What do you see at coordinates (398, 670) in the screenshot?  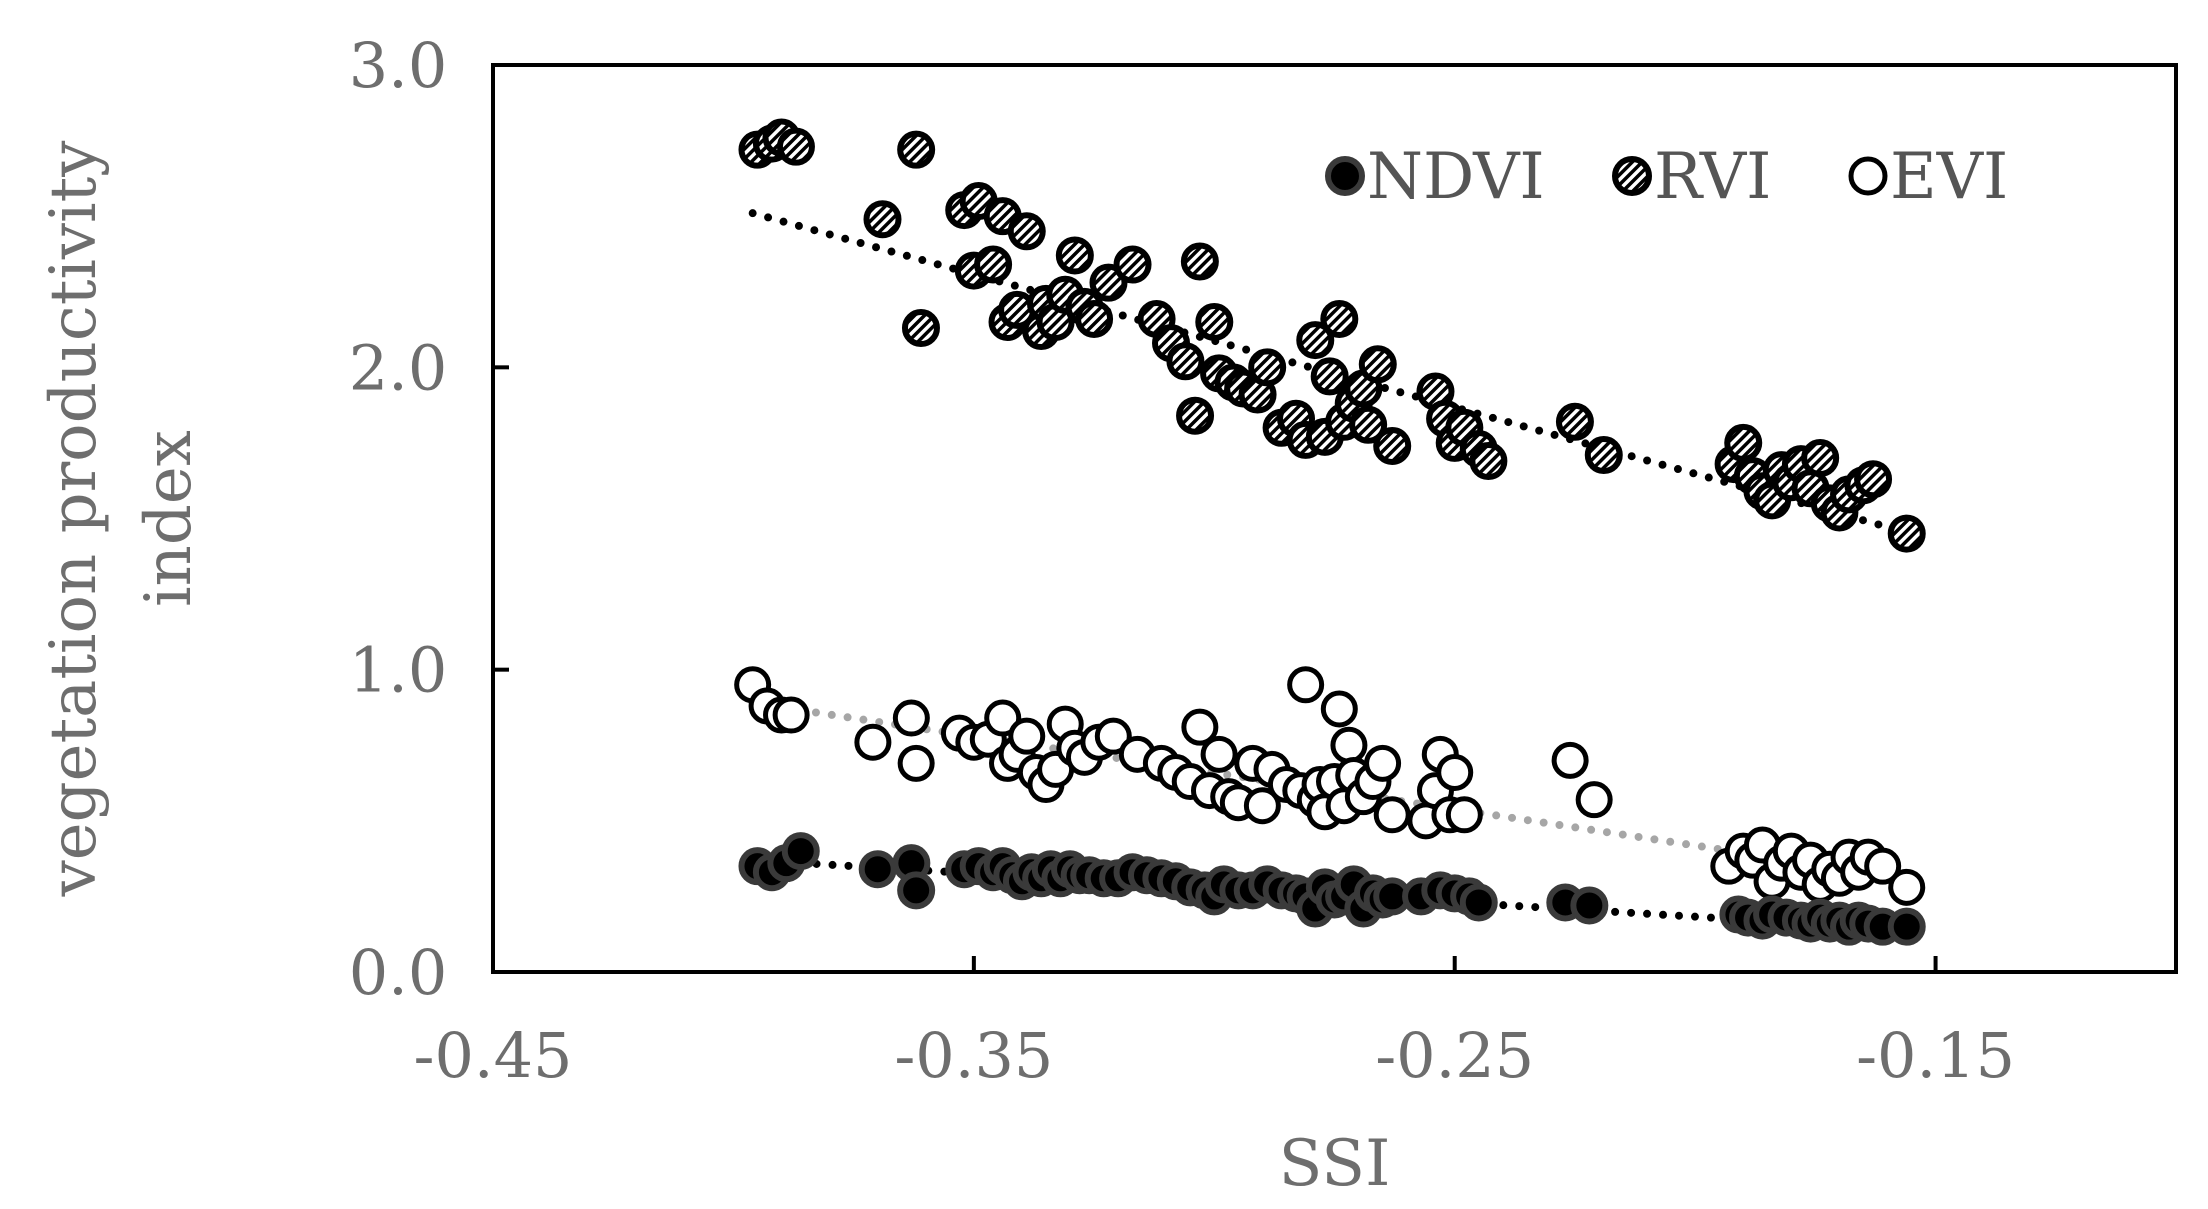 I see `y-tick-label: 1.0` at bounding box center [398, 670].